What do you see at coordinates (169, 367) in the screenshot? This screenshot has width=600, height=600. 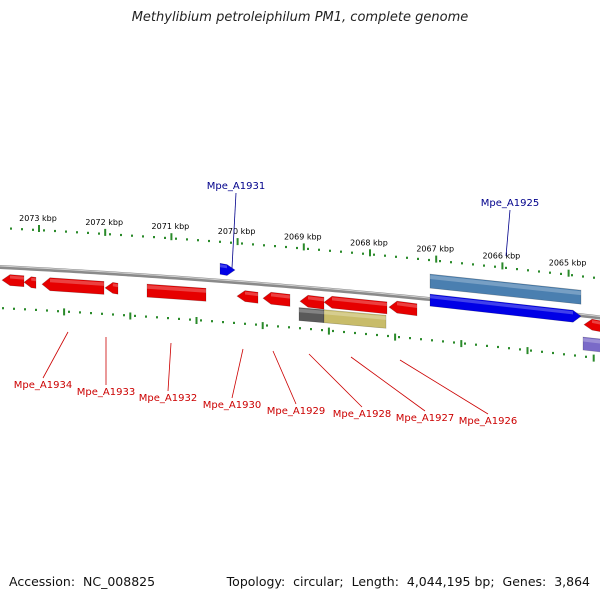 I see `gene-mpe-a1932-leader` at bounding box center [169, 367].